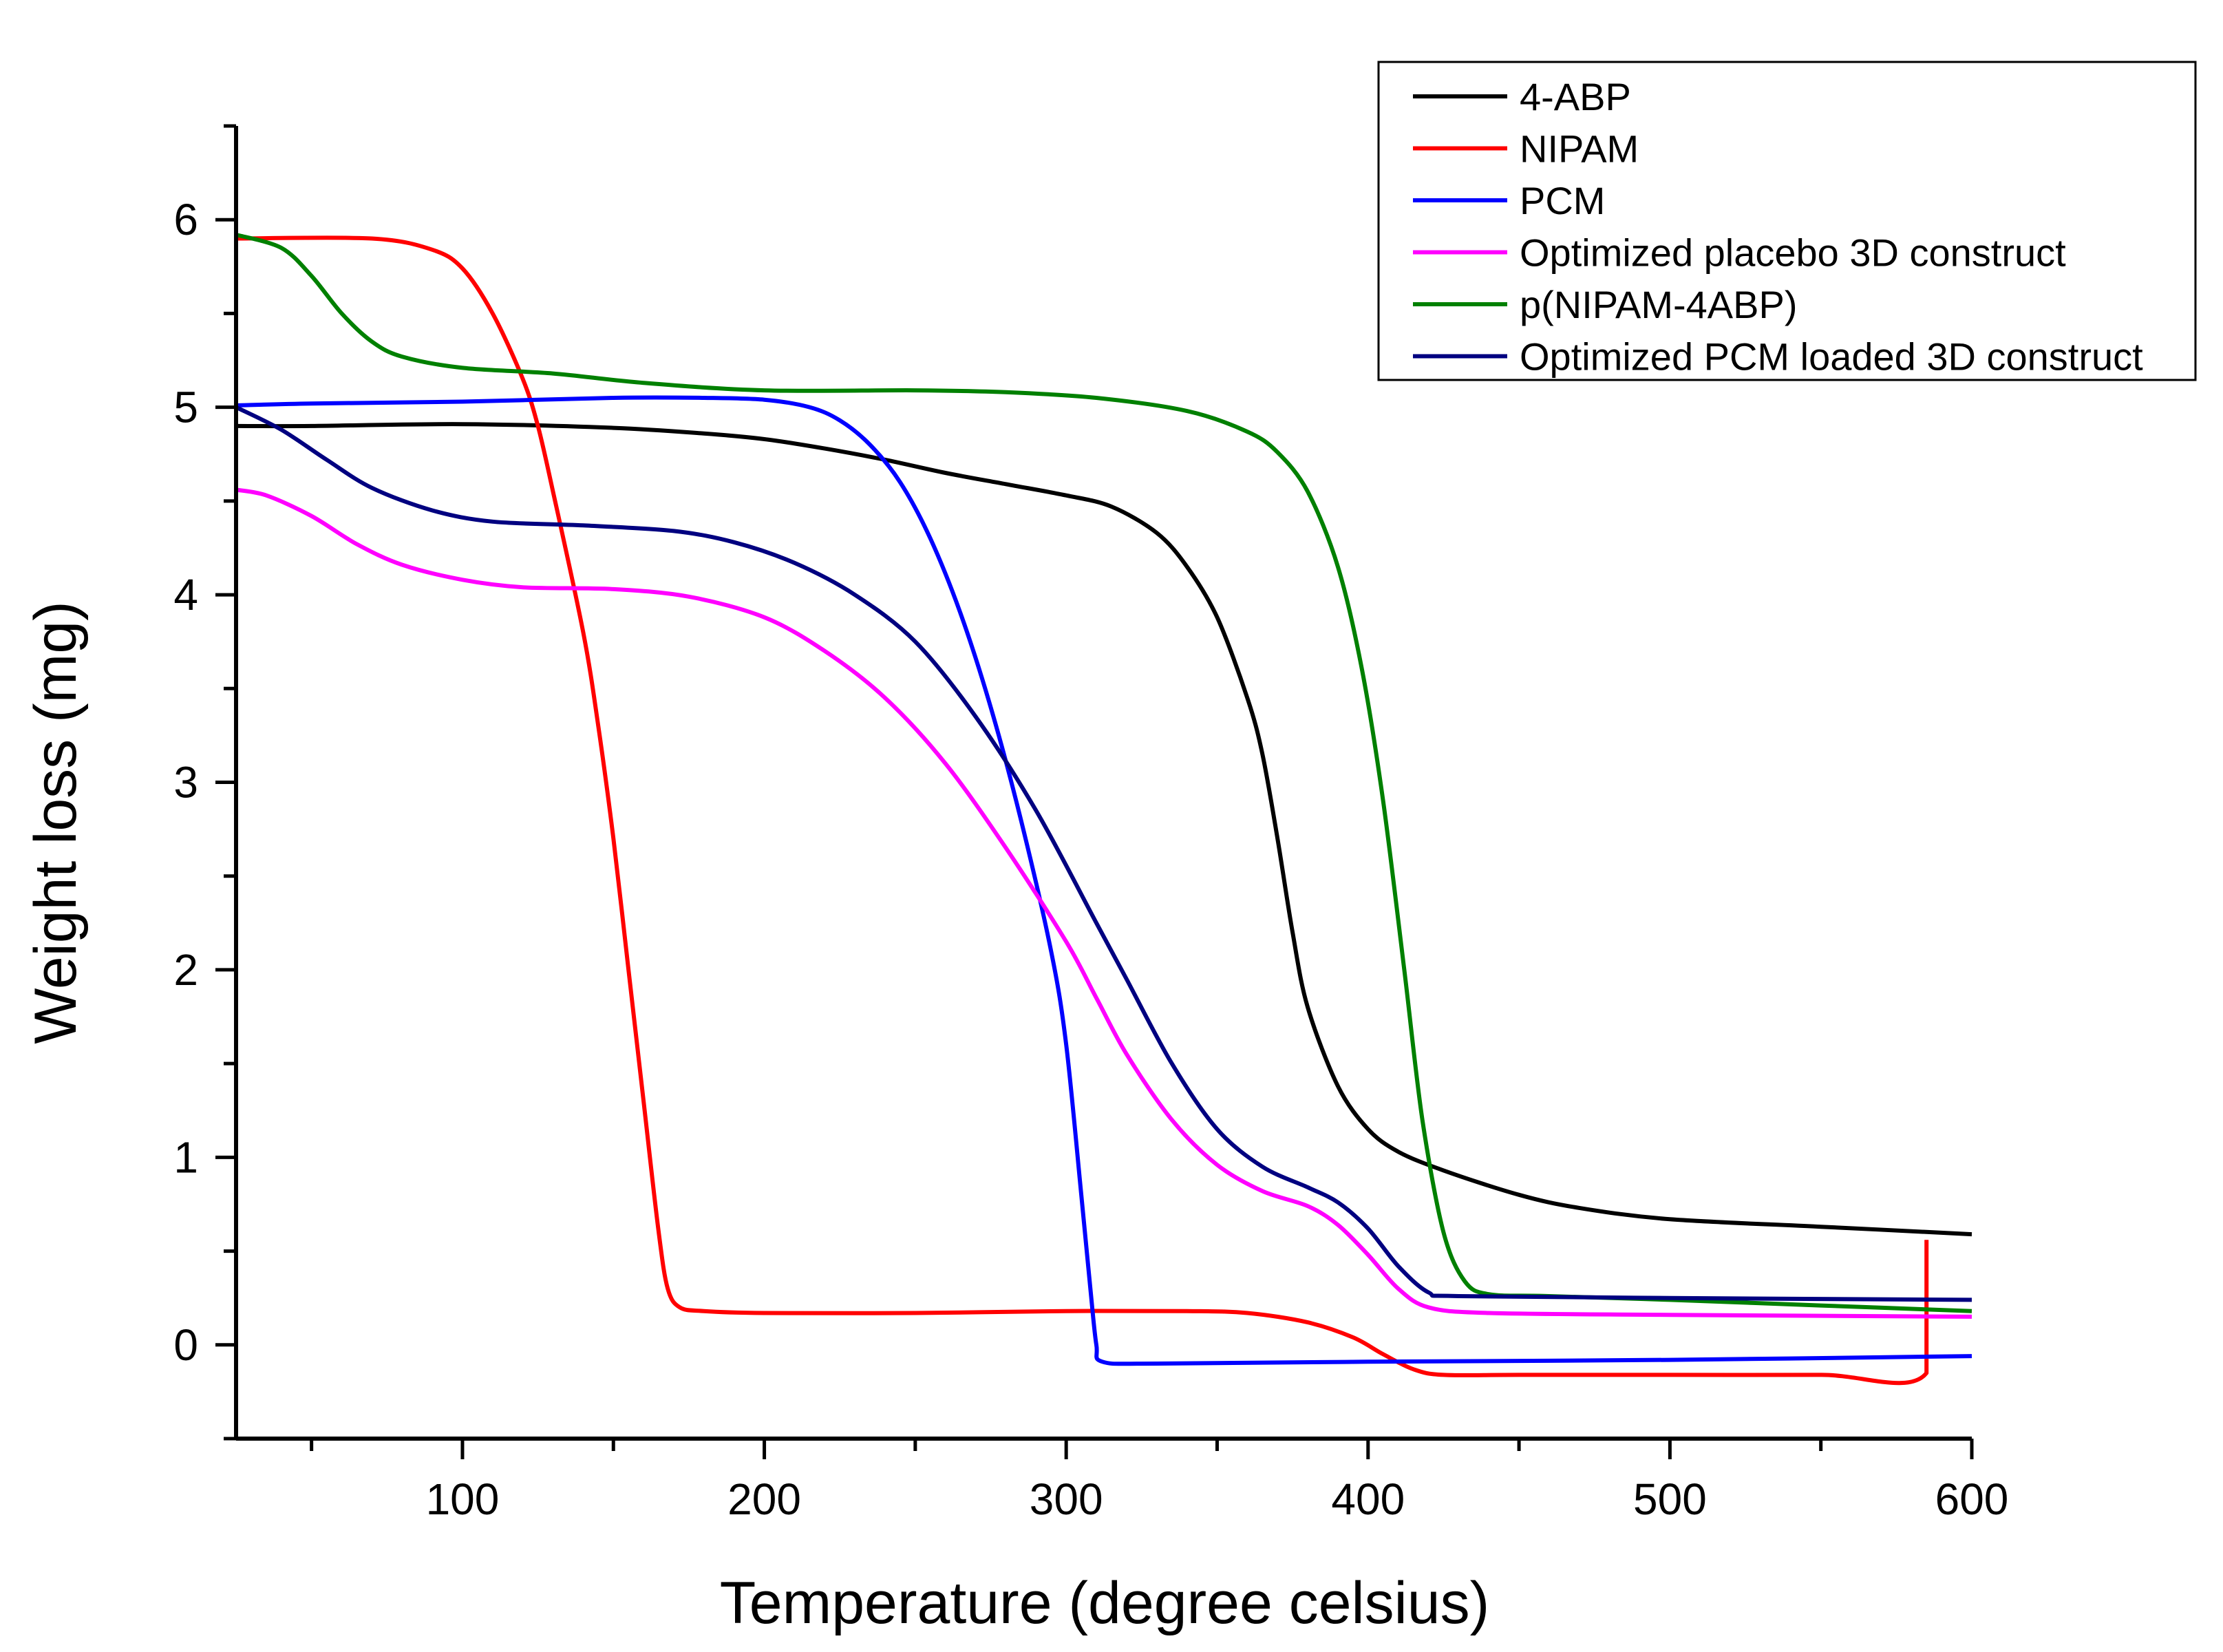 Image resolution: width=2223 pixels, height=1652 pixels. What do you see at coordinates (1159, 1481) in the screenshot?
I see `x-ticks: 100 200 300 400 500 600` at bounding box center [1159, 1481].